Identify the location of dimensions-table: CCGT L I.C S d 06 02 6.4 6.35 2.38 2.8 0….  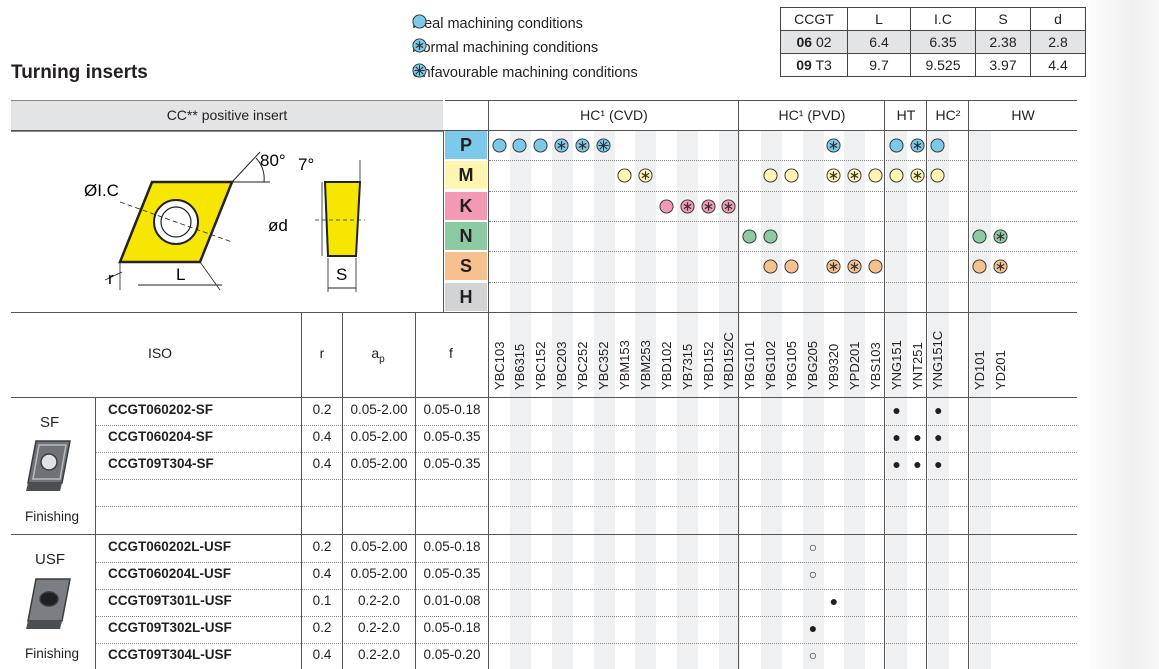
(933, 42).